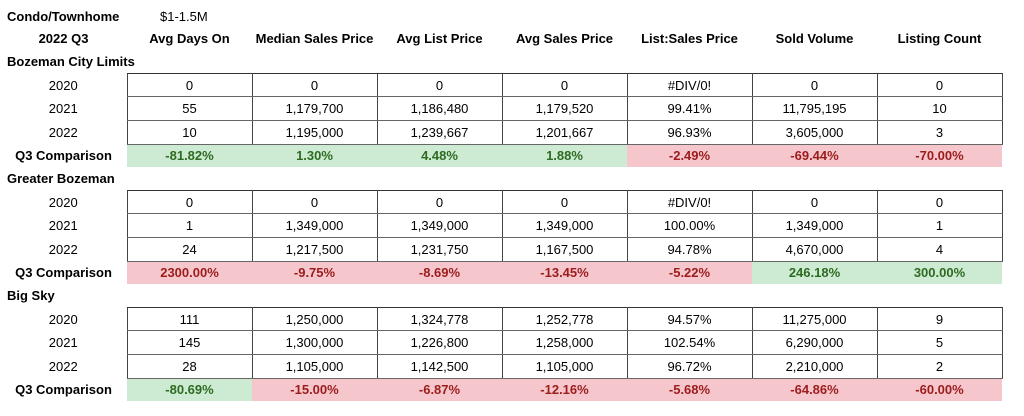 The height and width of the screenshot is (416, 1024). I want to click on table-cell: 1,105,000, so click(314, 366).